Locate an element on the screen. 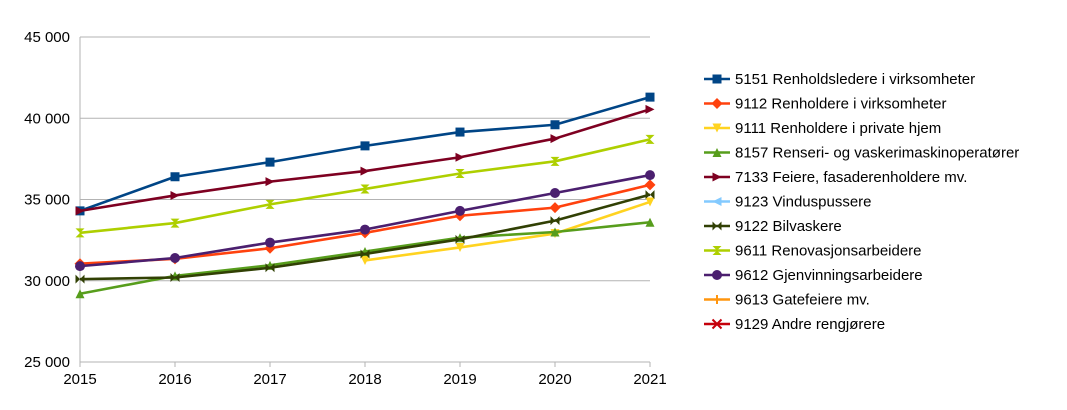 Image resolution: width=1067 pixels, height=410 pixels. legend-item: 8157 Renseri- og vaskerimaskinoperatører is located at coordinates (861, 153).